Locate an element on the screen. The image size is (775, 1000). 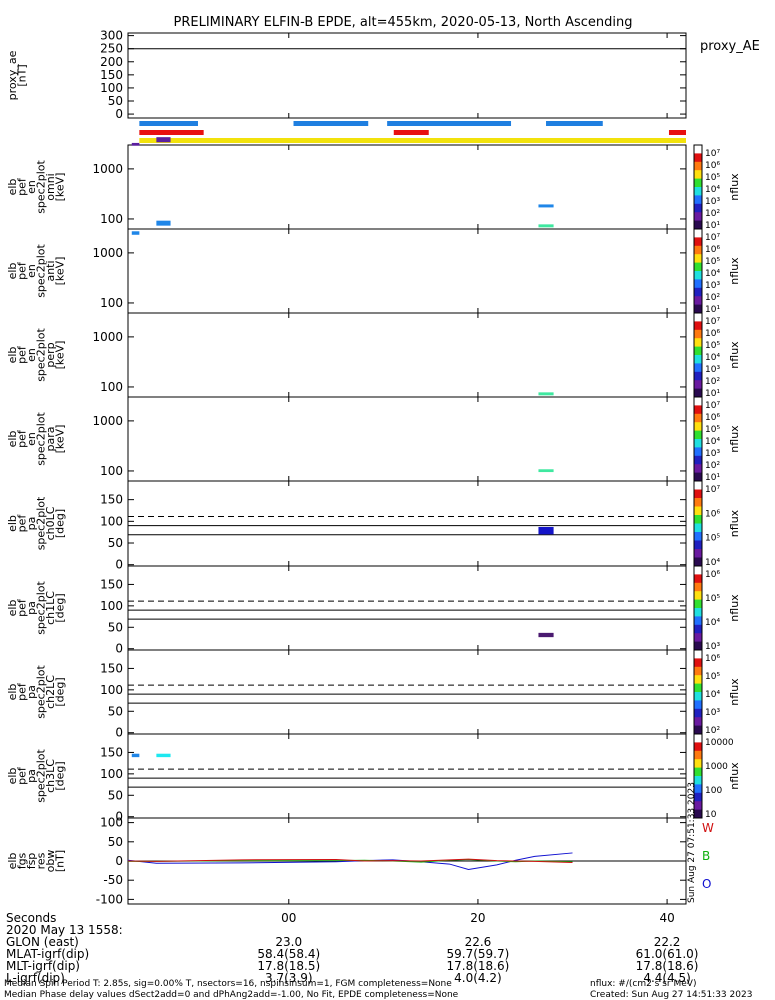
footer-row-value: 58.4(58.4) is located at coordinates (288, 954).